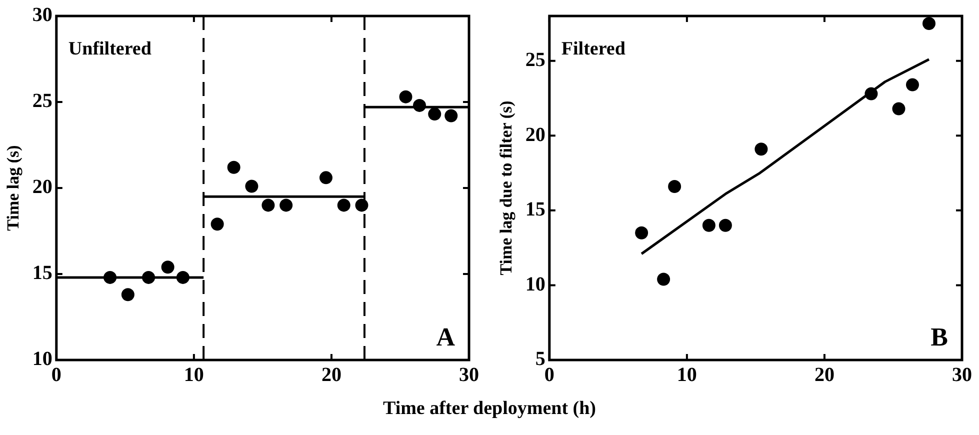 The image size is (979, 435). I want to click on annotation: Filtered, so click(593, 49).